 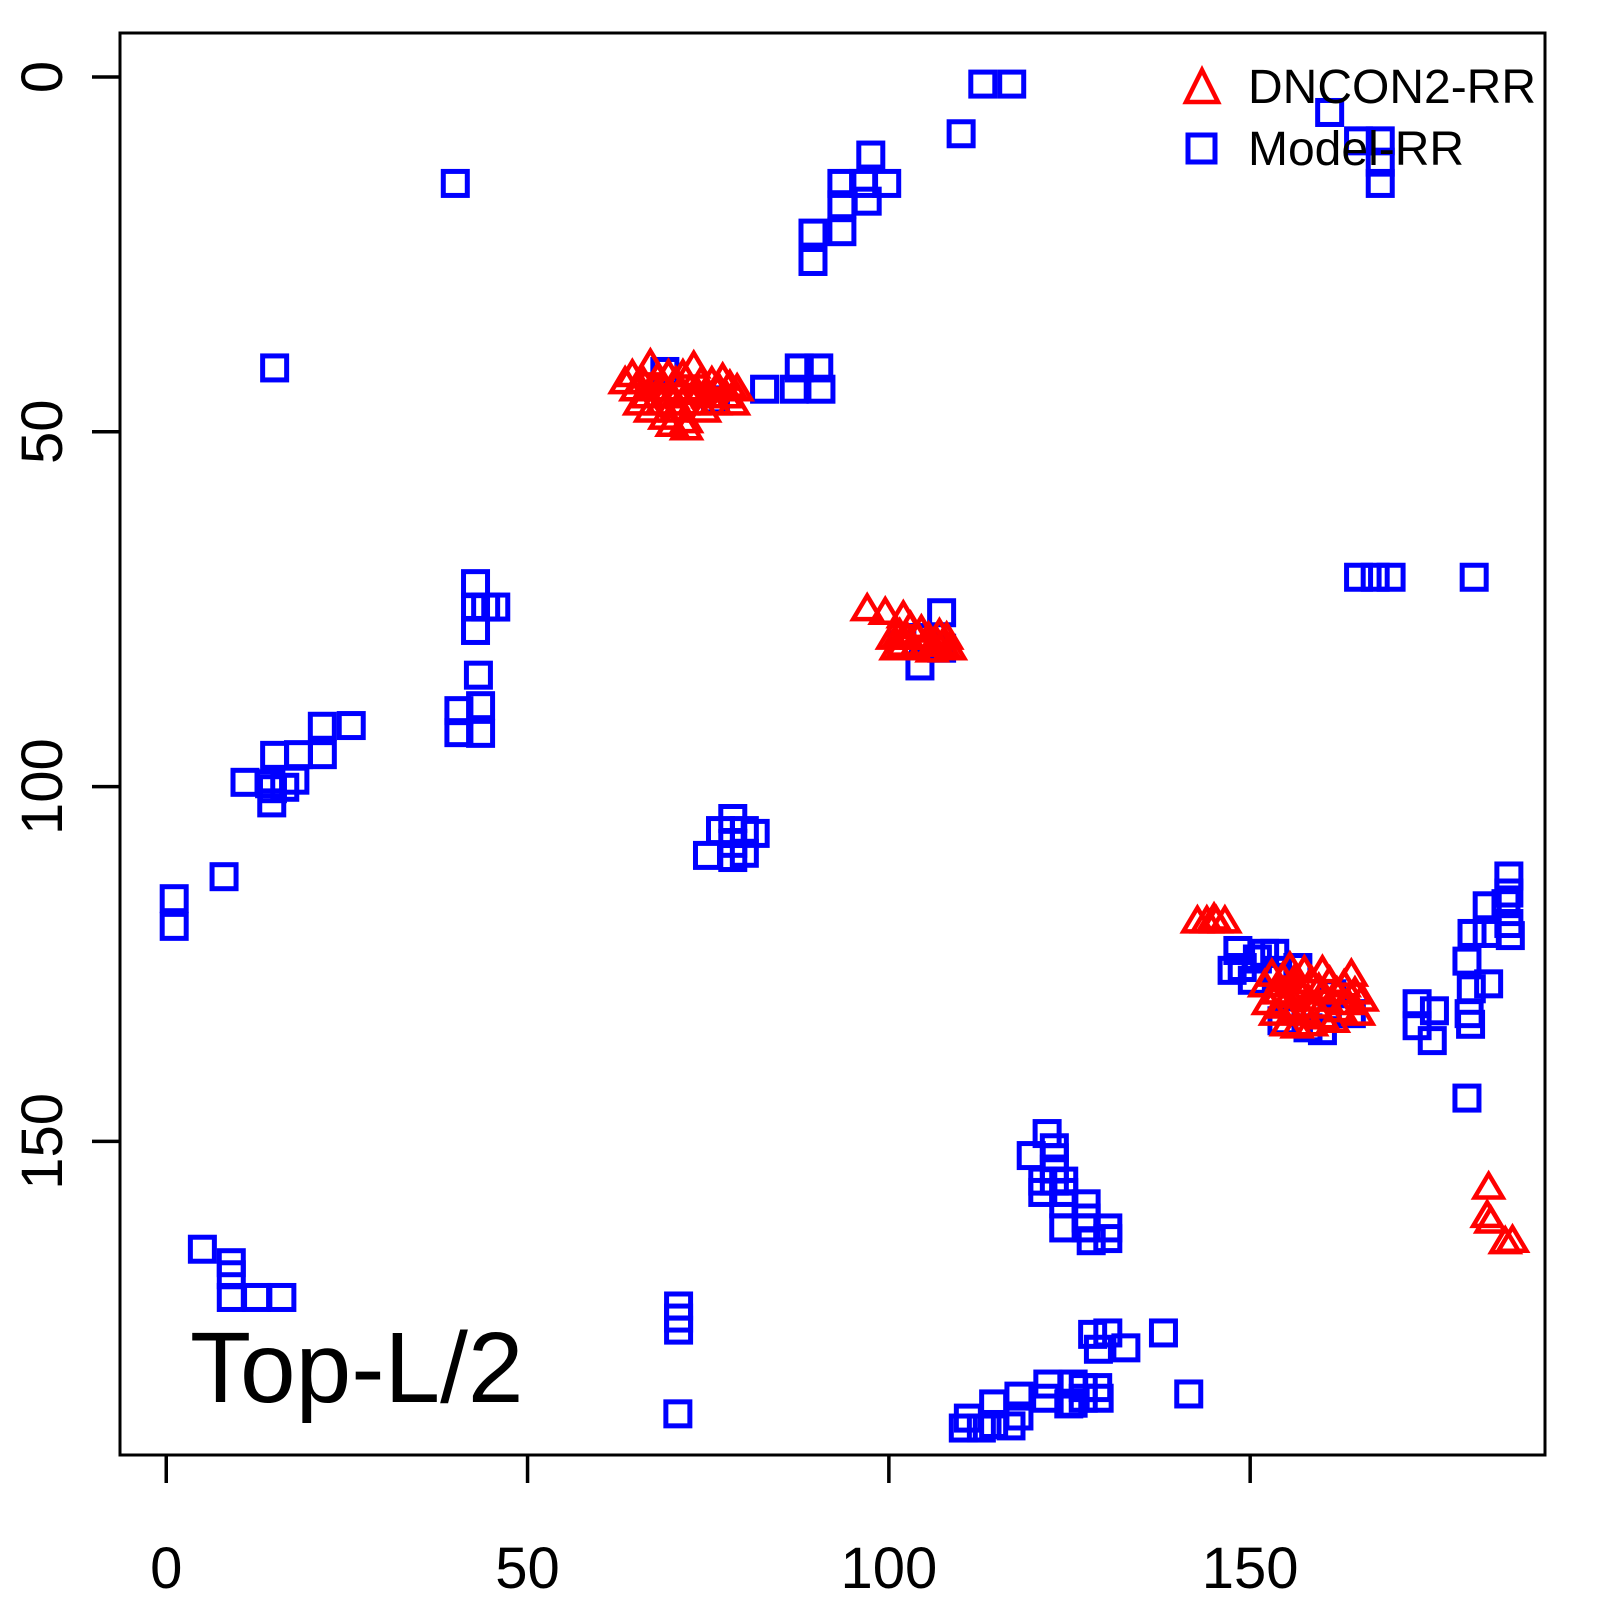 What do you see at coordinates (42, 1141) in the screenshot?
I see `y-tick-label: 150` at bounding box center [42, 1141].